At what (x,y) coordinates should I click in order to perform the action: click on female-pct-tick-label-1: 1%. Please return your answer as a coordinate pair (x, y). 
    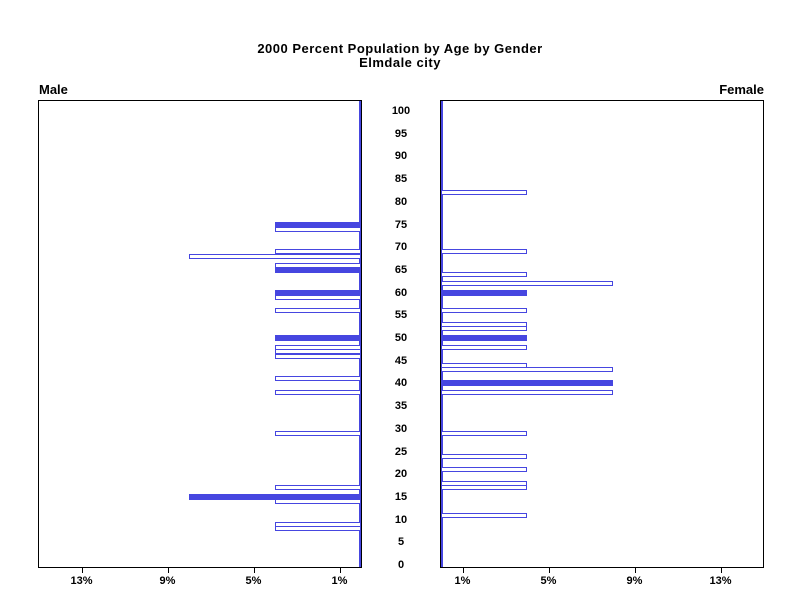
    Looking at the image, I should click on (462, 581).